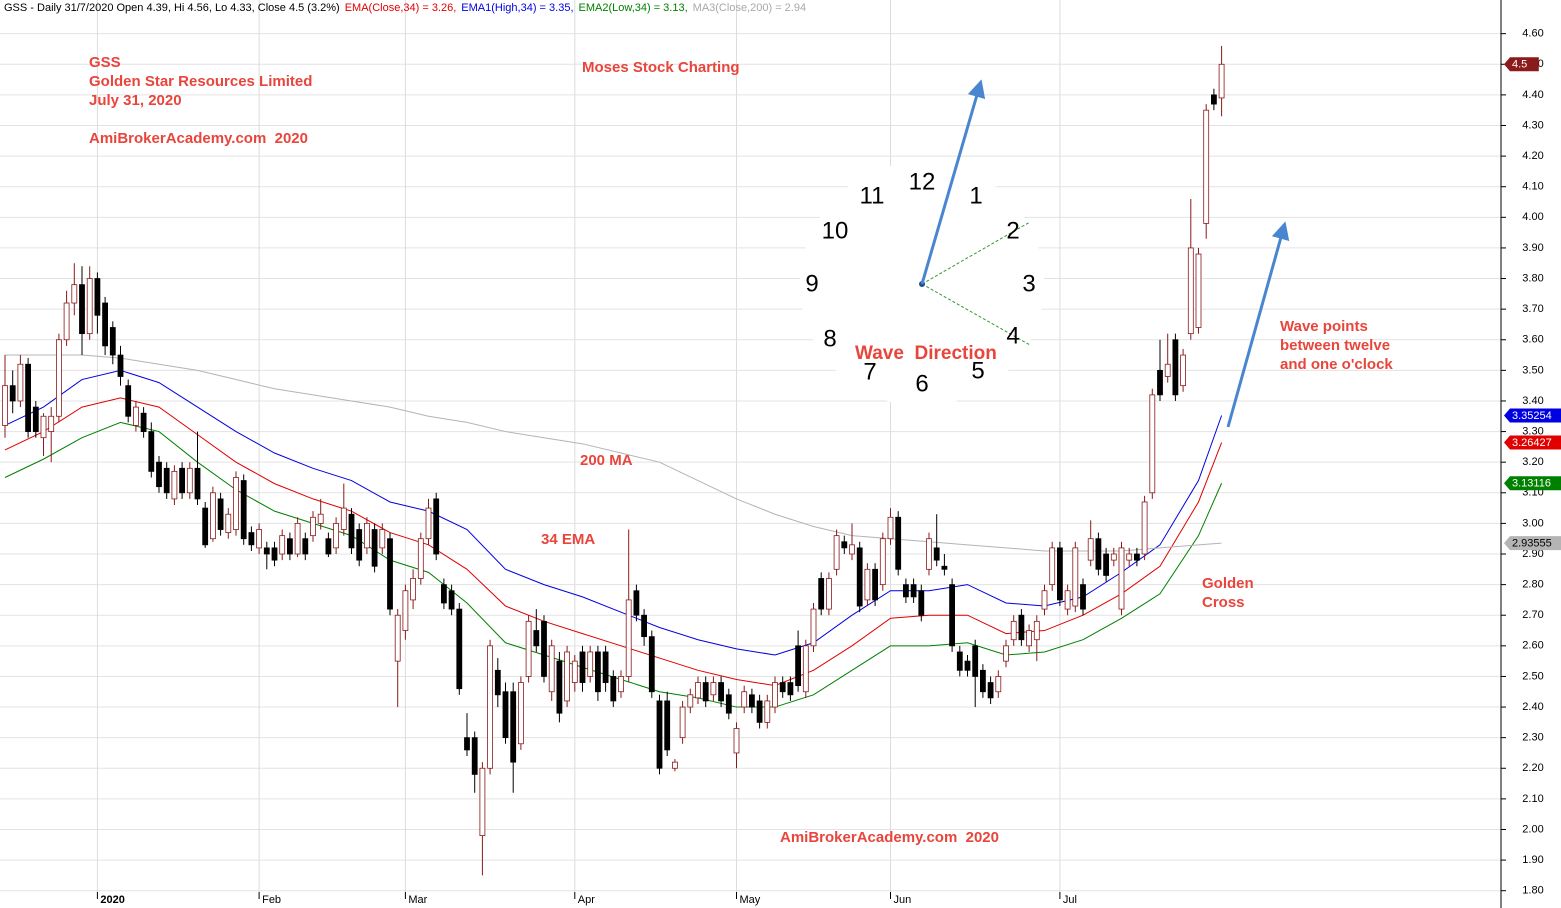 The width and height of the screenshot is (1561, 908). I want to click on annotation: 200 MA, so click(606, 460).